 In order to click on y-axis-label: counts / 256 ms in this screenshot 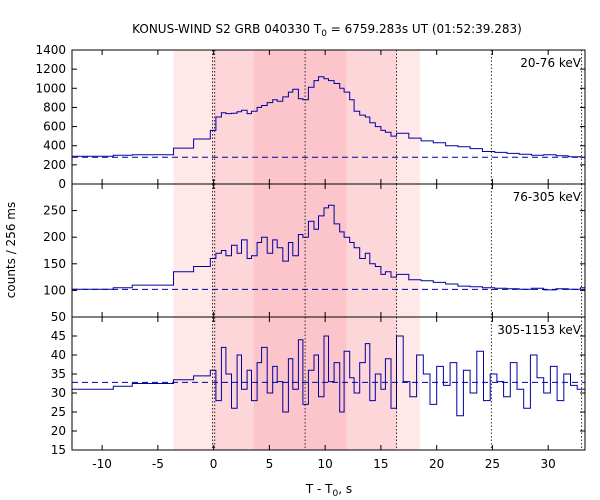, I will do `click(11, 250)`.